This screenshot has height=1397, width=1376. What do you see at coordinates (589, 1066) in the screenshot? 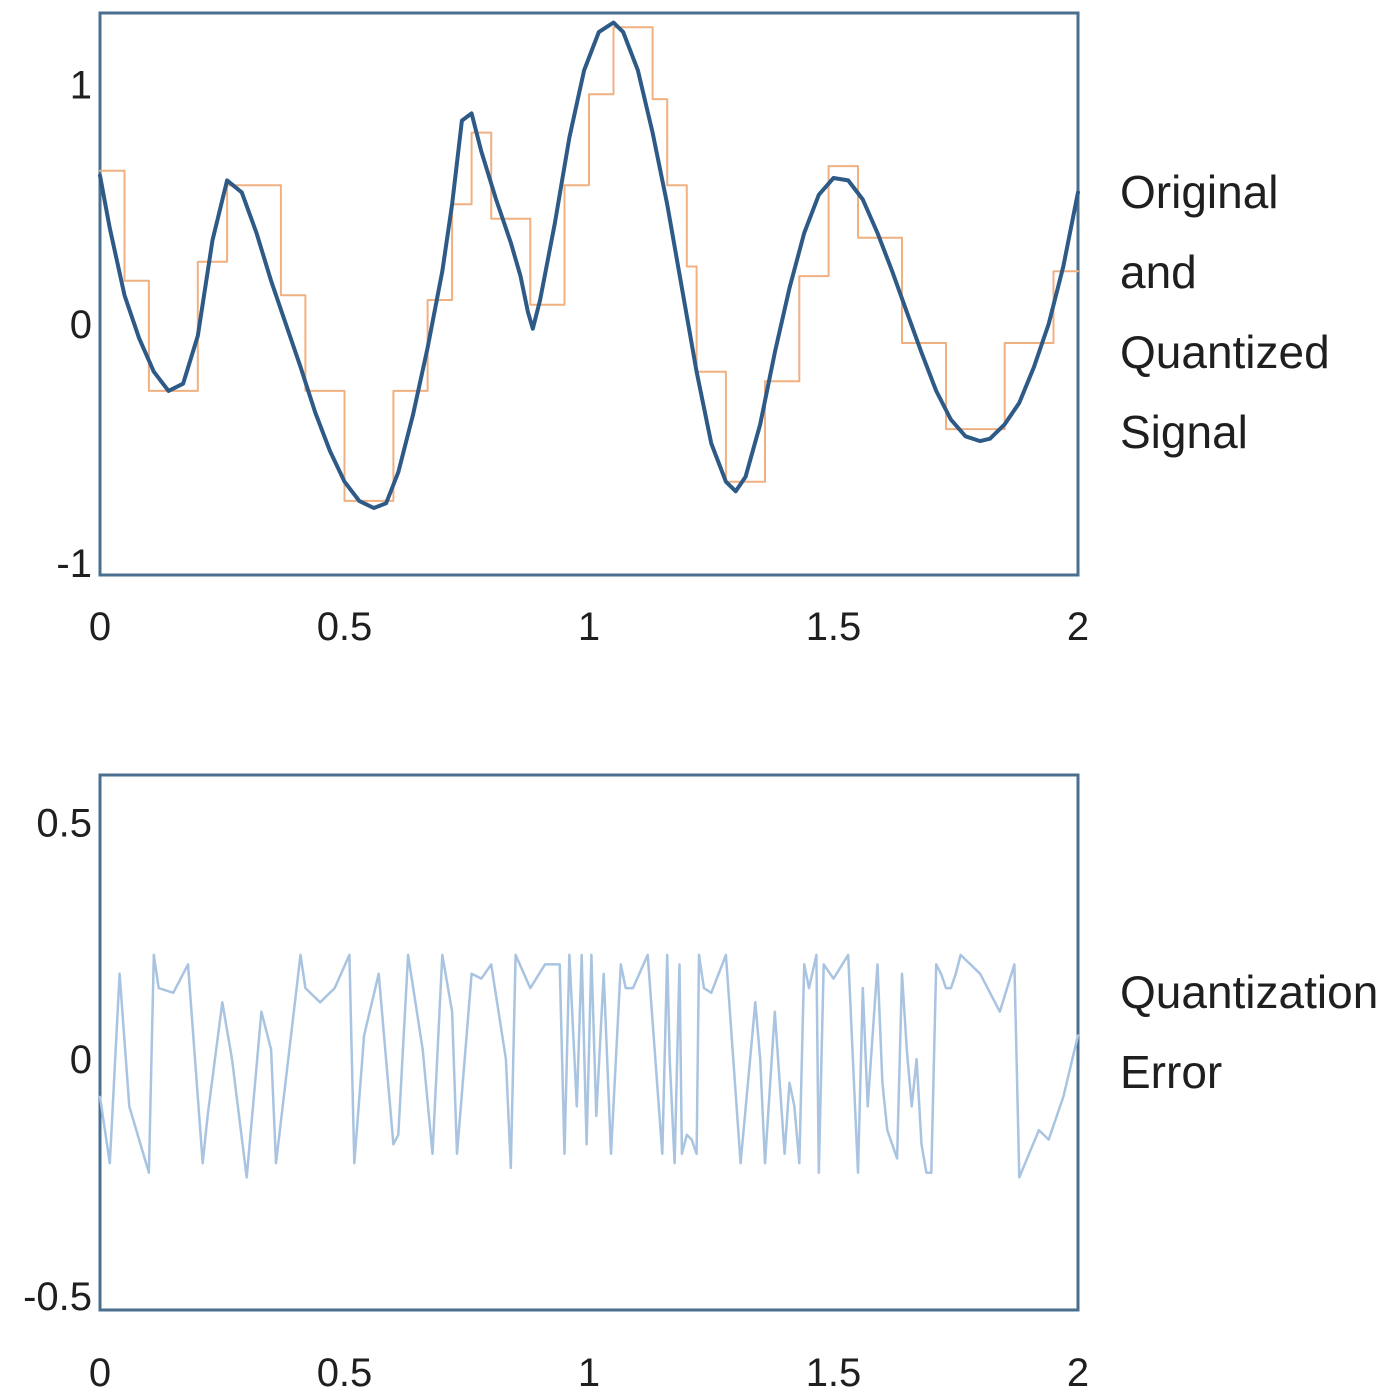
I see `series-error-line` at bounding box center [589, 1066].